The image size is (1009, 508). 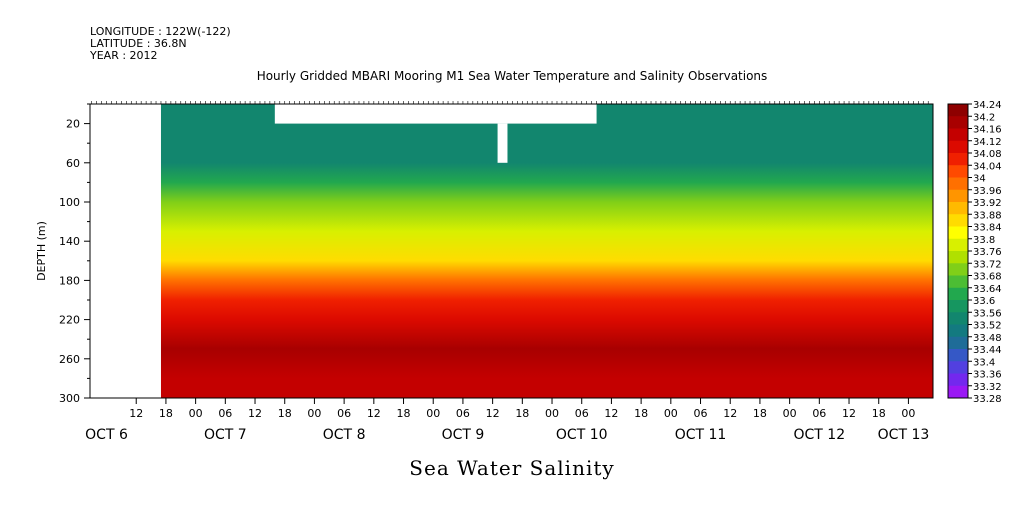 What do you see at coordinates (987, 154) in the screenshot?
I see `colorbar-label: 34.08` at bounding box center [987, 154].